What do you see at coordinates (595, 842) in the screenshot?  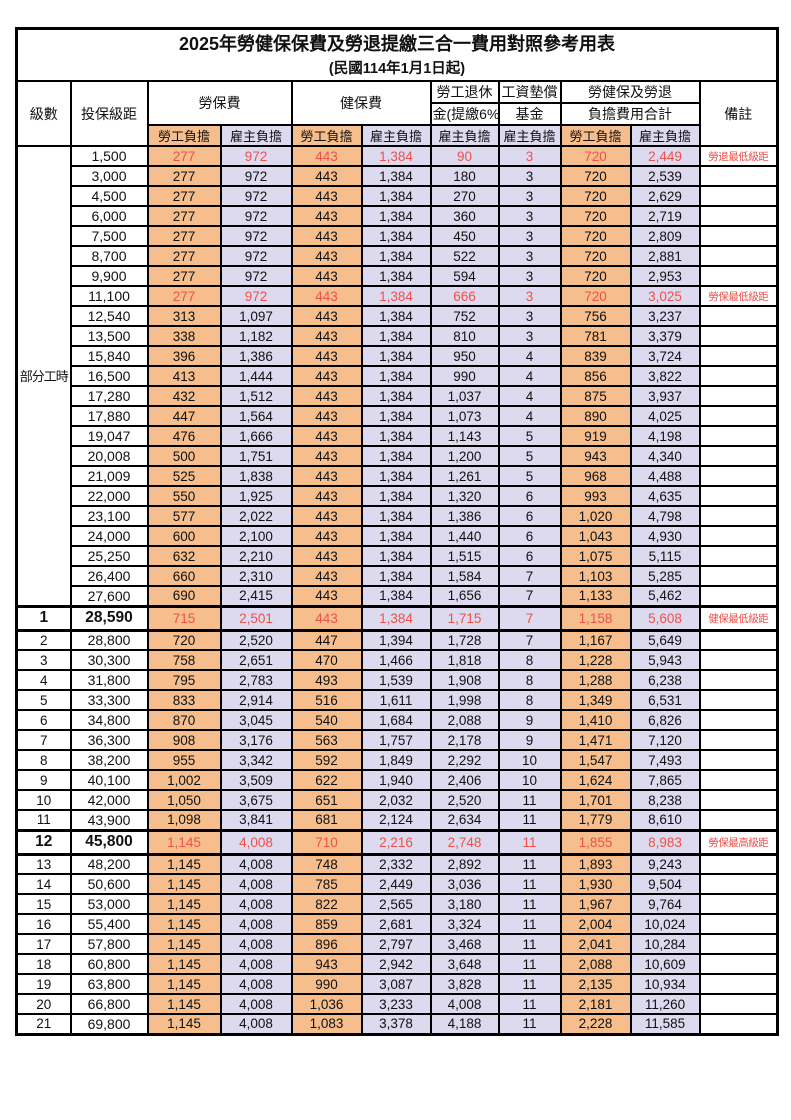 I see `cell-total-employee: 1,855` at bounding box center [595, 842].